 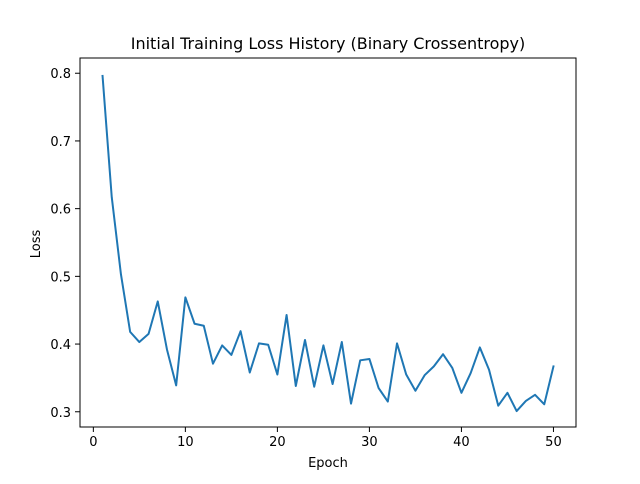 What do you see at coordinates (60, 74) in the screenshot?
I see `y-tick-label: 0.8` at bounding box center [60, 74].